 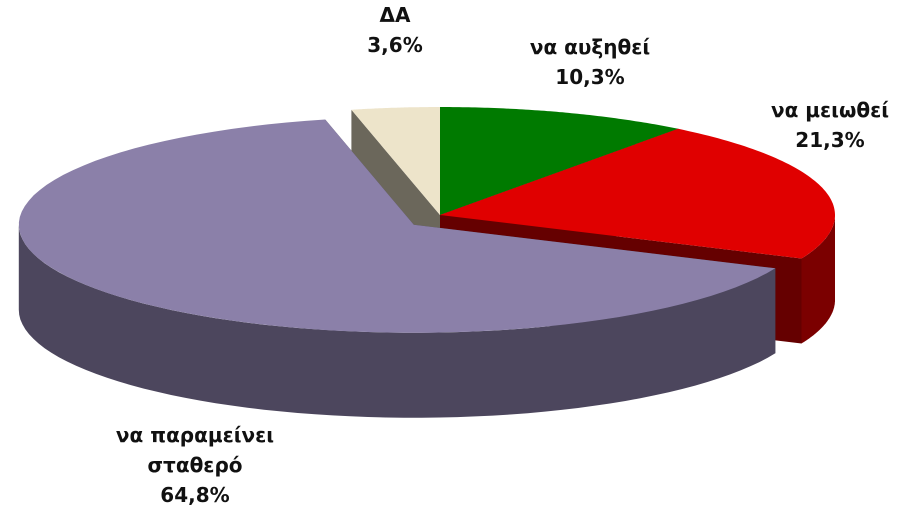 I want to click on category-label: να παραμείνει σταθερό, so click(x=195, y=450).